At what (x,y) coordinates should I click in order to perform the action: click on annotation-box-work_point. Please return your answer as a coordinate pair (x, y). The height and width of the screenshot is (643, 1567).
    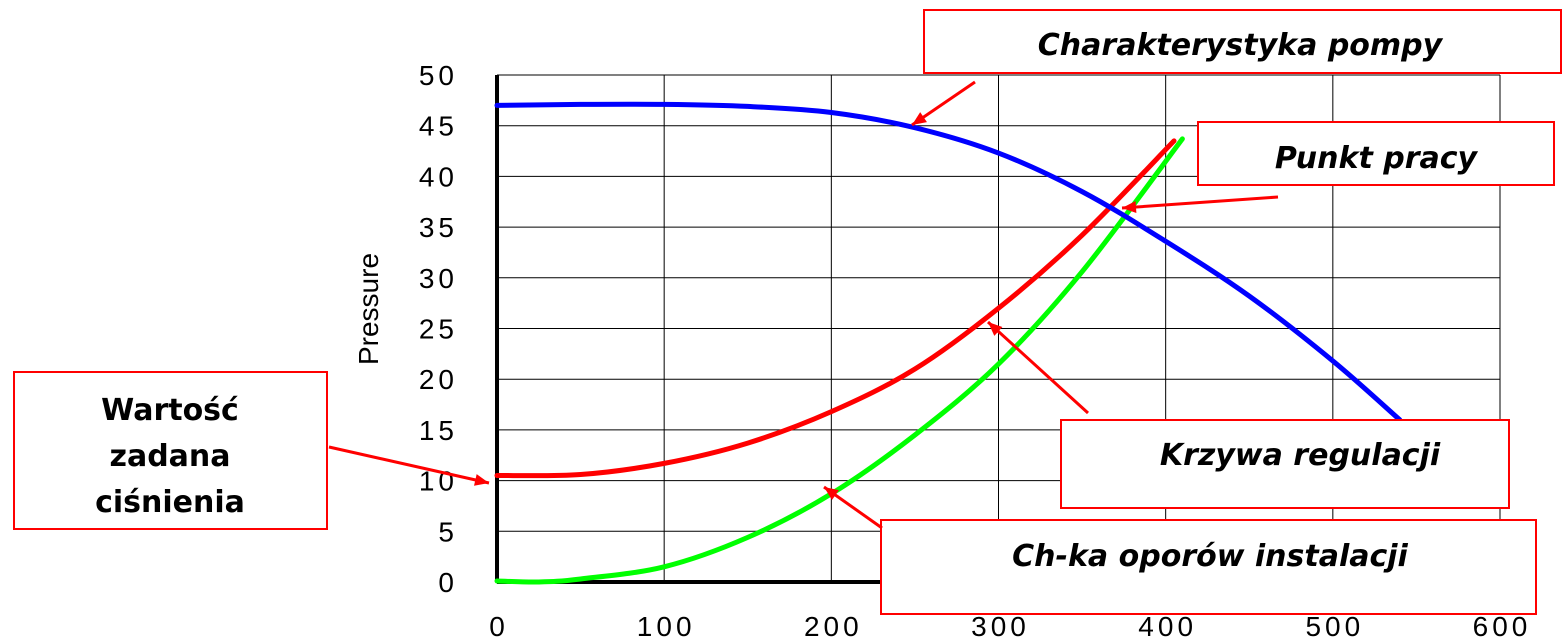
    Looking at the image, I should click on (1376, 153).